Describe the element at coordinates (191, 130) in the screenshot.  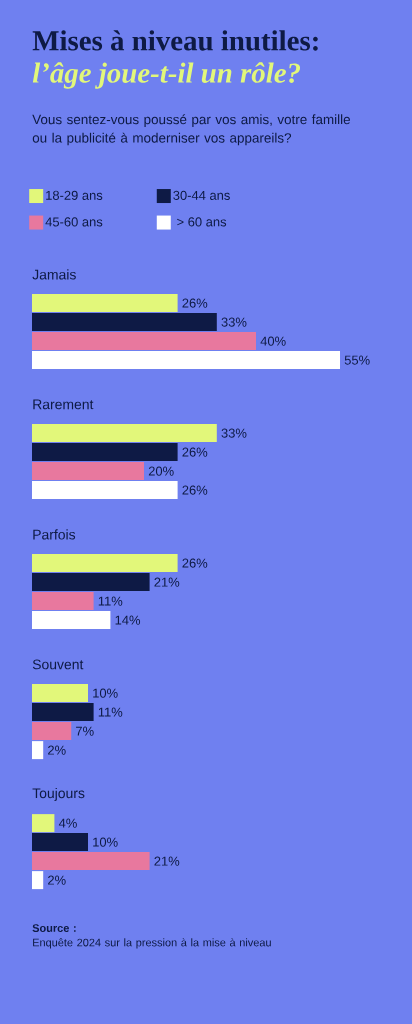
I see `text: Vous sentez-vous poussé par vos amis, votre famille ou la publicité à moderniser vos appareils?` at that location.